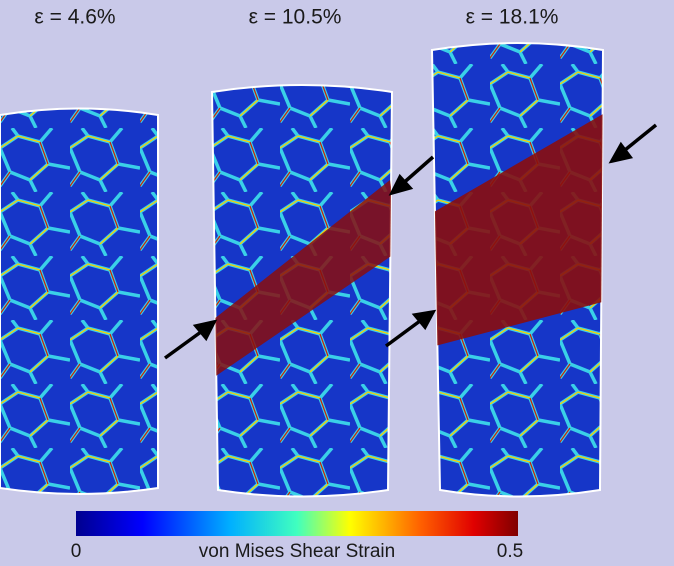 This screenshot has height=566, width=674. I want to click on panel-label: ε = 10.5%, so click(295, 17).